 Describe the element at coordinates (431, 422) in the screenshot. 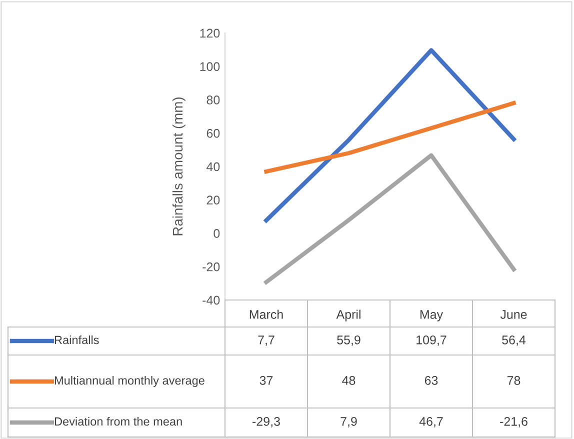

I see `data-label: 46,7` at that location.